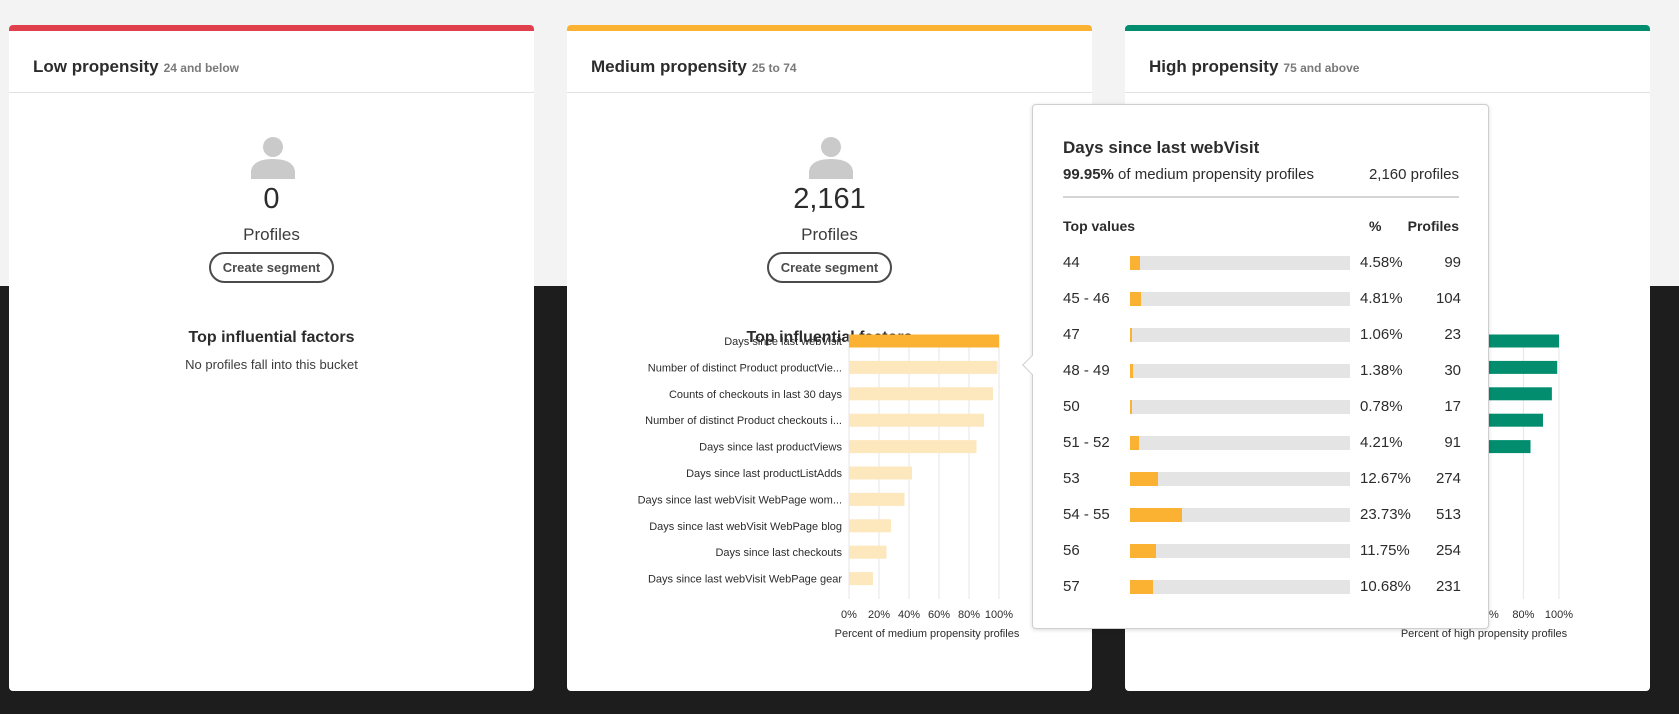  I want to click on value-percent: 4.81%, so click(1381, 298).